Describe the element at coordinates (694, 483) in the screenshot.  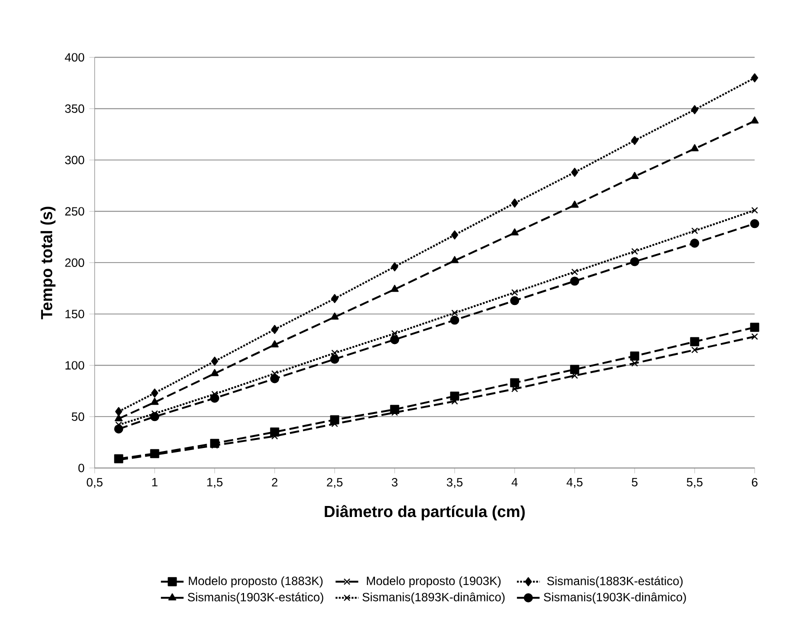
I see `x-tick-label: 5,5` at that location.